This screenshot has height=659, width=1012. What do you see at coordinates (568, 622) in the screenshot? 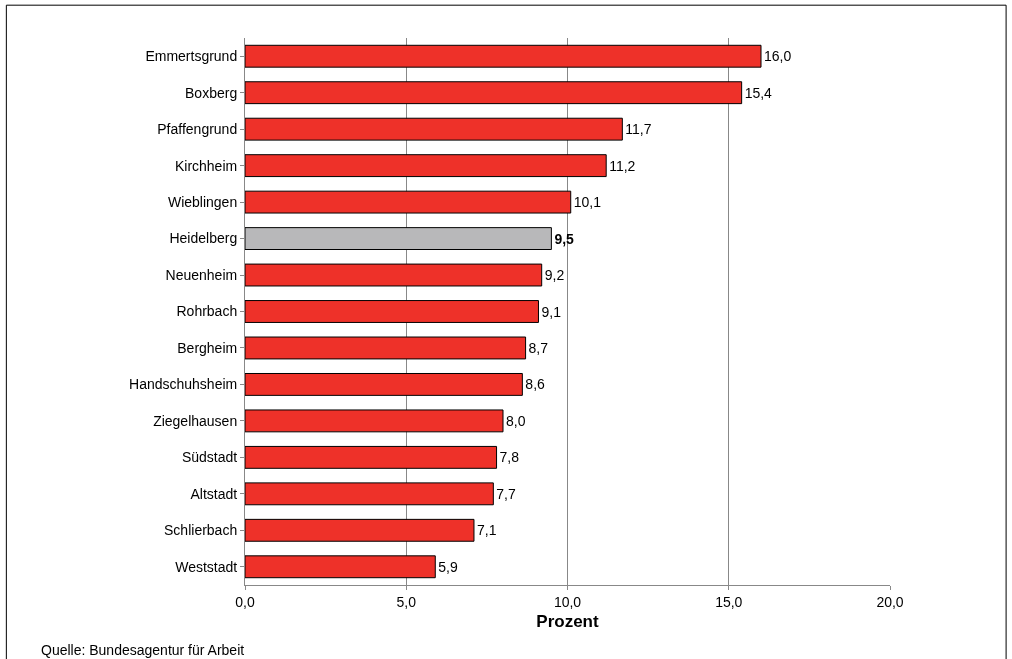
I see `x-axis-title: Prozent` at bounding box center [568, 622].